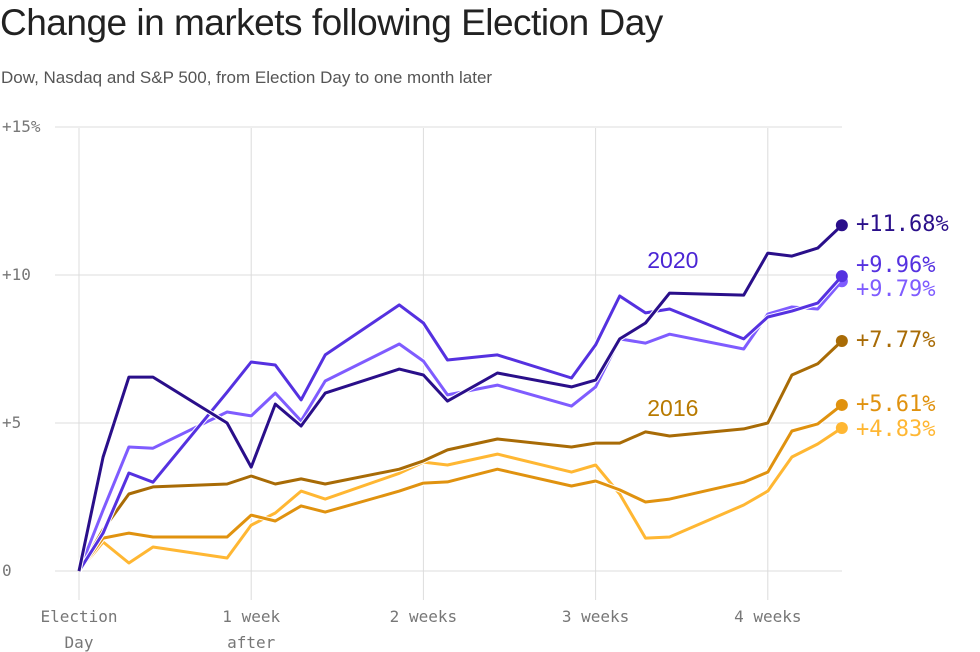 The height and width of the screenshot is (652, 980). Describe the element at coordinates (11, 422) in the screenshot. I see `y-tick-label: +5` at that location.